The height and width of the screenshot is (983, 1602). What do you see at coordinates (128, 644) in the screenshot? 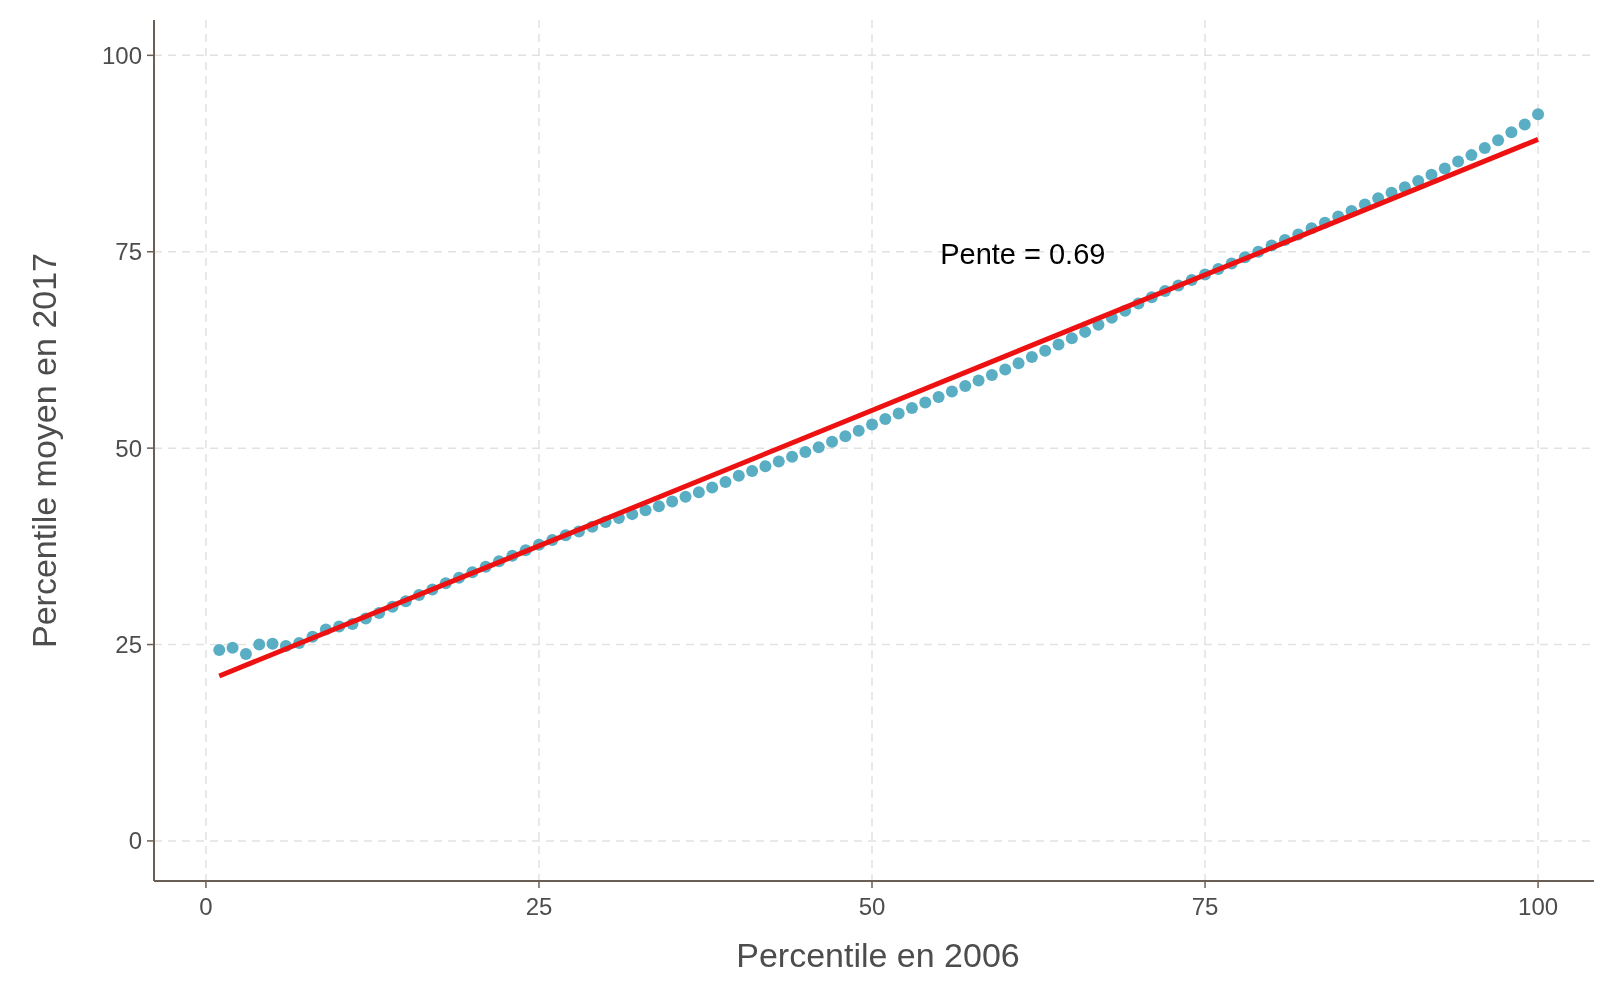
I see `y-tick-label: 25` at bounding box center [128, 644].